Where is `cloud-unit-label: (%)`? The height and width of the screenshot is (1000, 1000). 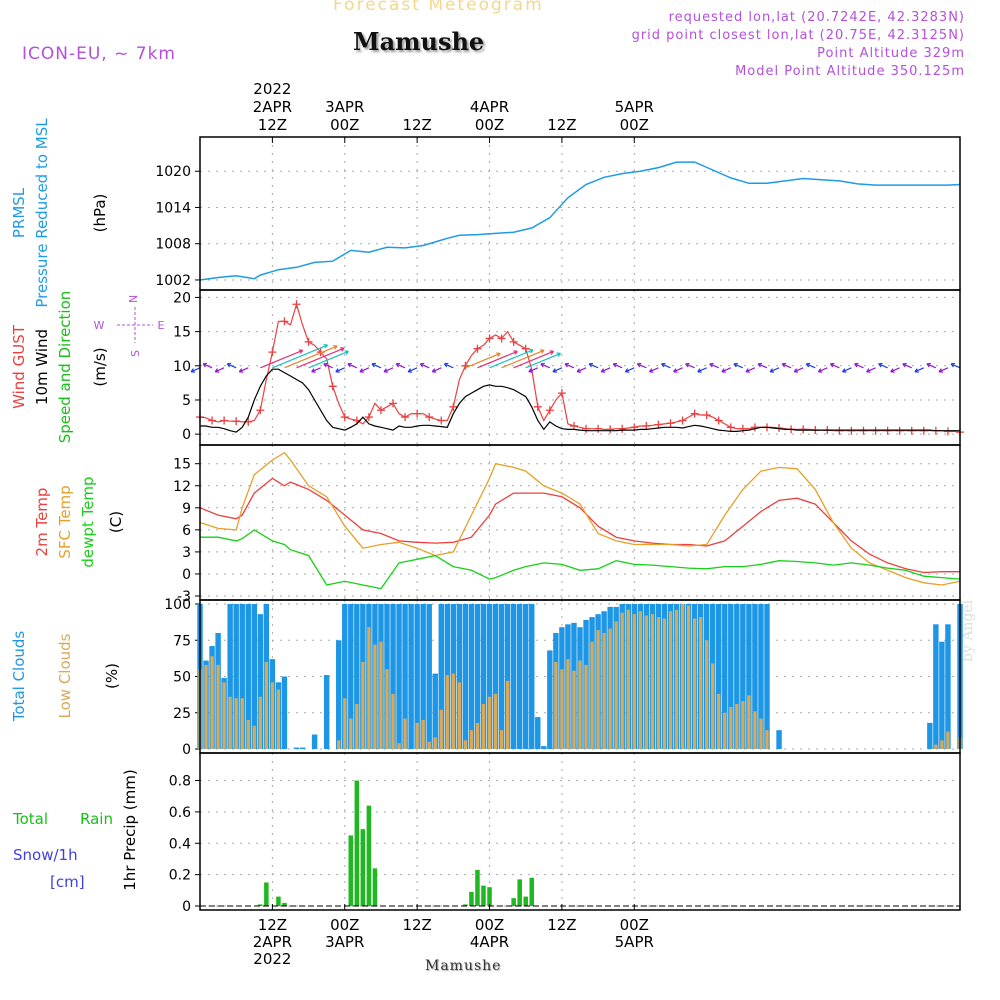 cloud-unit-label: (%) is located at coordinates (112, 676).